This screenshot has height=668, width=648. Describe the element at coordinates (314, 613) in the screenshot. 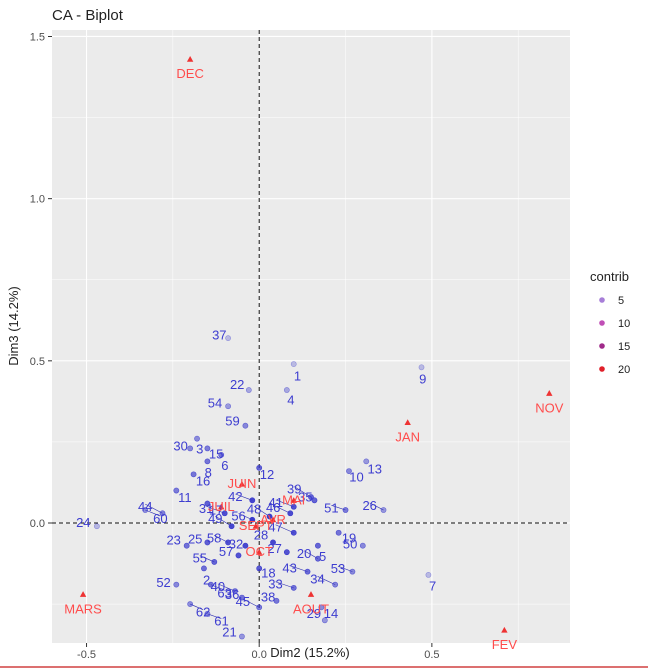

I see `row-label: 29` at that location.